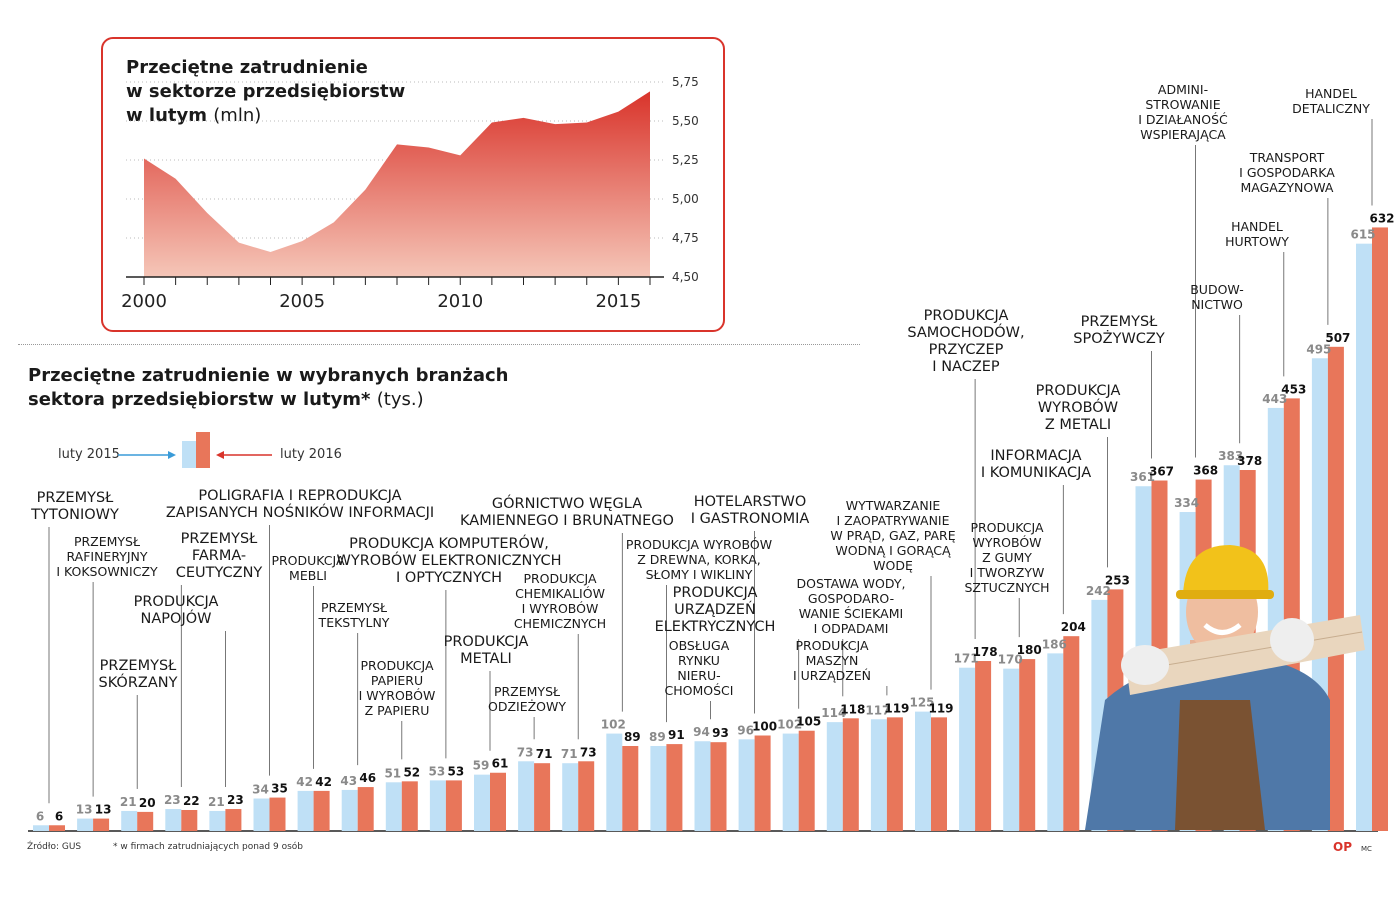 The height and width of the screenshot is (904, 1400). What do you see at coordinates (216, 802) in the screenshot?
I see `data-label-2015: 21` at bounding box center [216, 802].